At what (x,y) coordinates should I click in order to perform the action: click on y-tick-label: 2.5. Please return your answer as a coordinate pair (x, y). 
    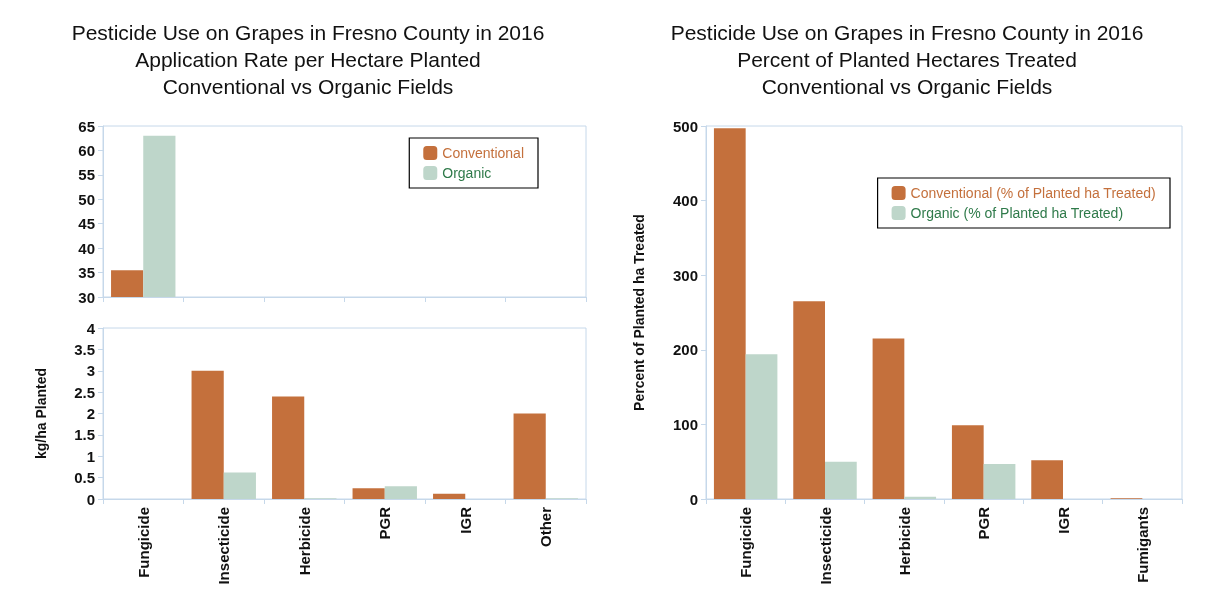
    Looking at the image, I should click on (84, 392).